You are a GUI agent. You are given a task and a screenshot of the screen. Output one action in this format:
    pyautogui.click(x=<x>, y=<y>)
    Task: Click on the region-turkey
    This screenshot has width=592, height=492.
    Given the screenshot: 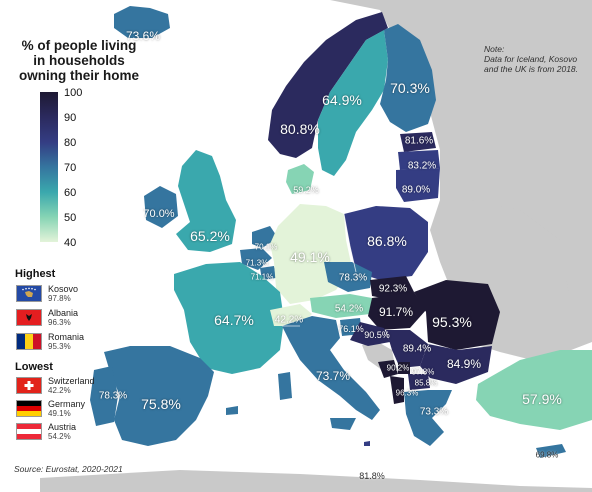 What is the action you would take?
    pyautogui.click(x=534, y=390)
    